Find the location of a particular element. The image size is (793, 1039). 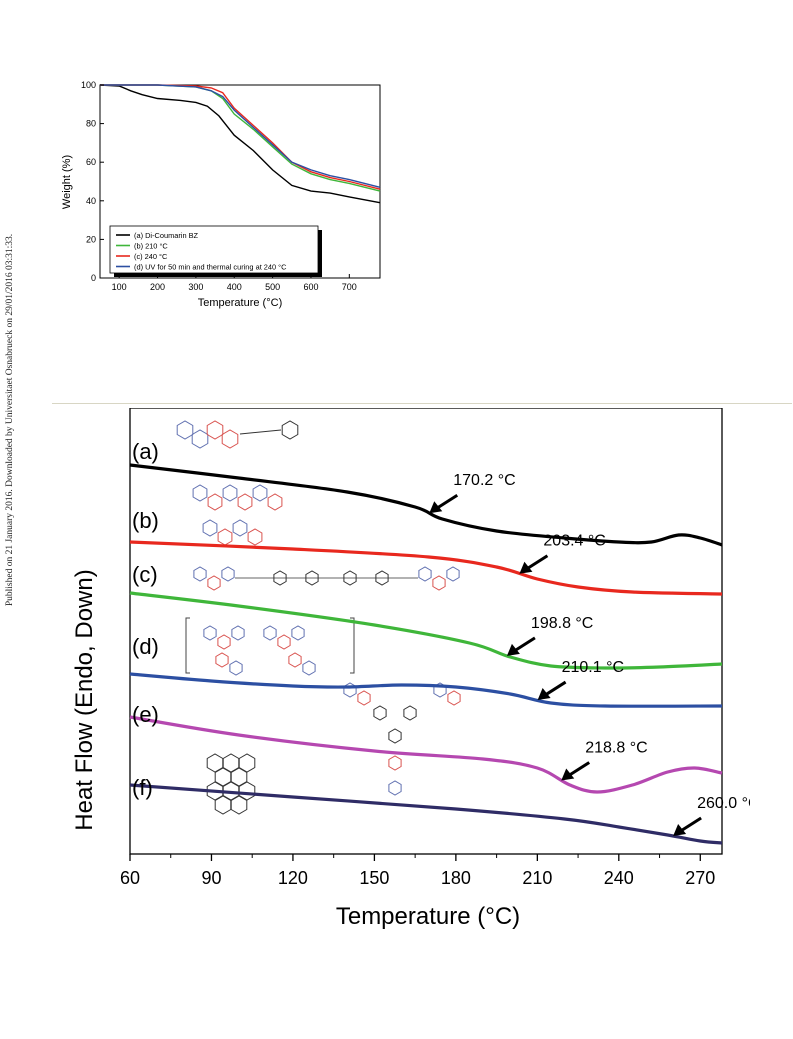

dsc-xlabel: Temperature (°C) is located at coordinates (428, 916).